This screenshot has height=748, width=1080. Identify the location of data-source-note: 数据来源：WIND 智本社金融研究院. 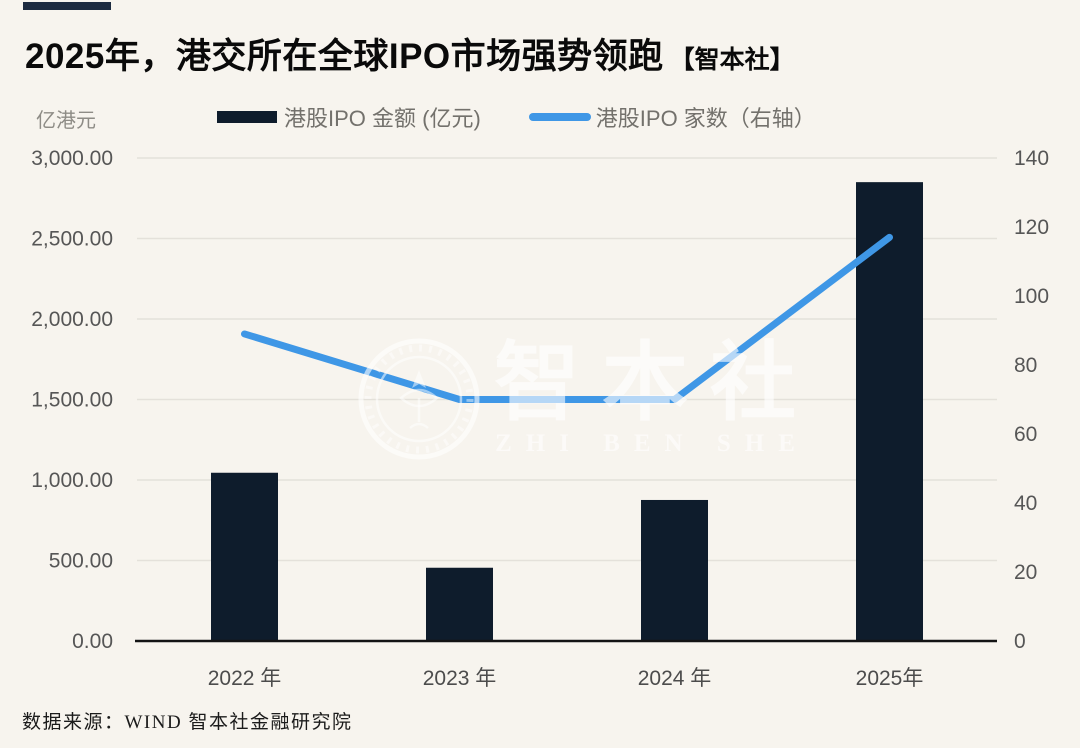
(187, 722).